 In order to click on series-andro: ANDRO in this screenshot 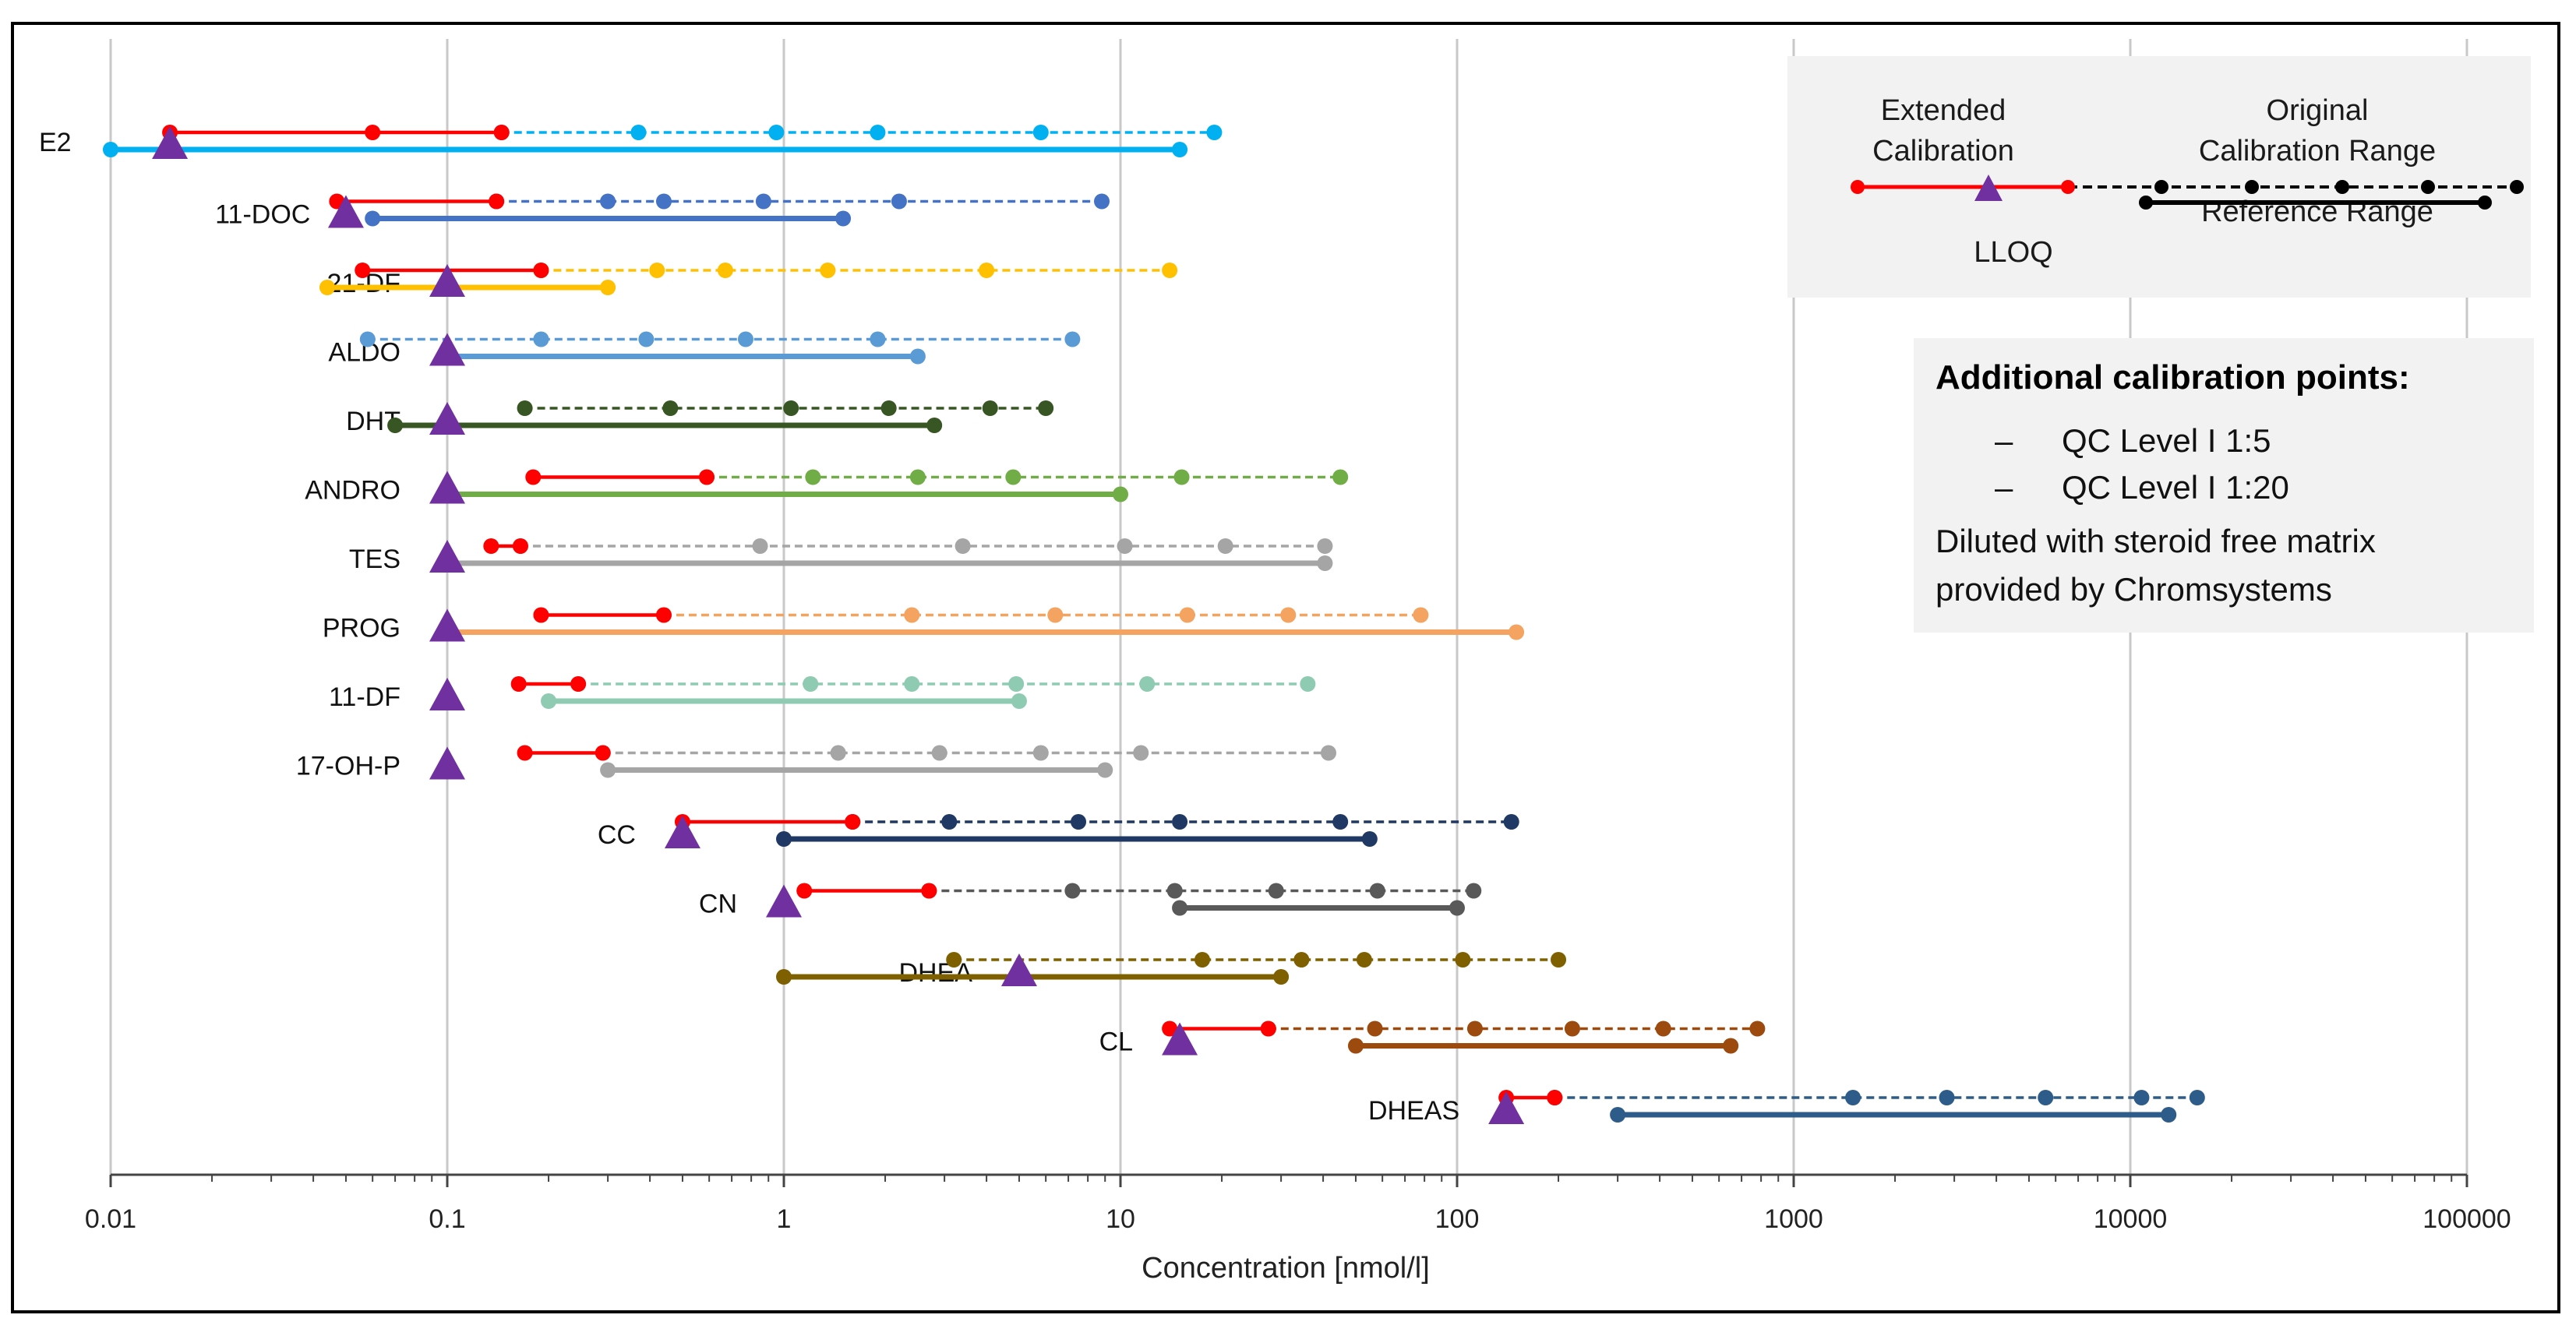, I will do `click(827, 488)`.